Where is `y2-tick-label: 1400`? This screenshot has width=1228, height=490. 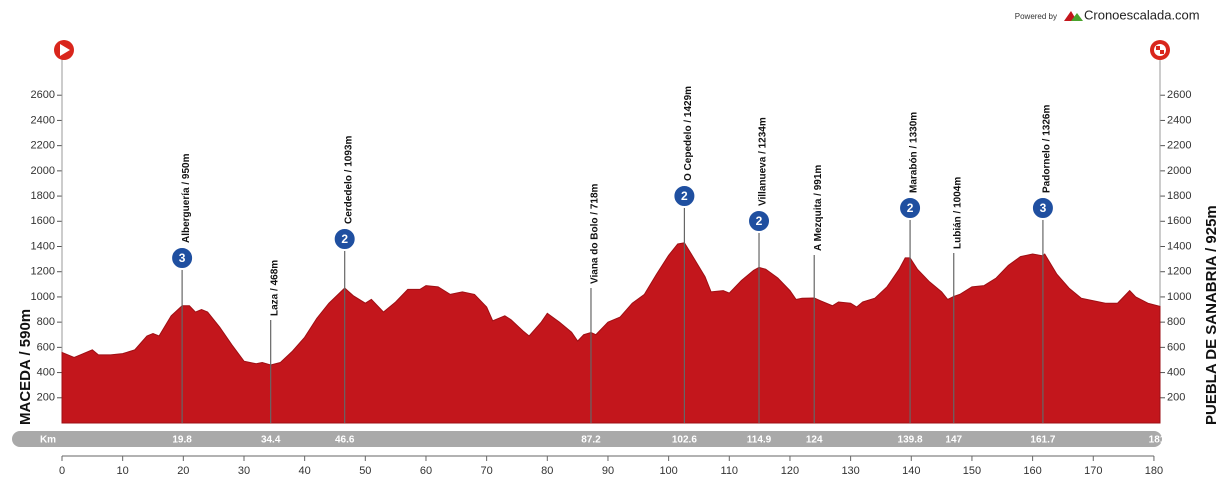 y2-tick-label: 1400 is located at coordinates (1179, 246).